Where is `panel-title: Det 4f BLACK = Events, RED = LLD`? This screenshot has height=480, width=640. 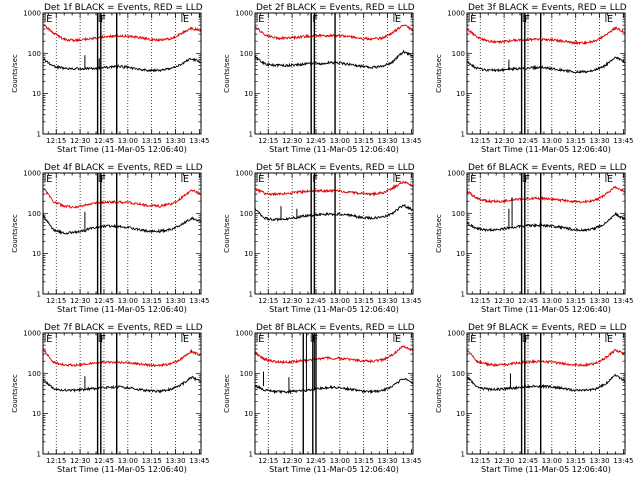
panel-title: Det 4f BLACK = Events, RED = LLD is located at coordinates (123, 168).